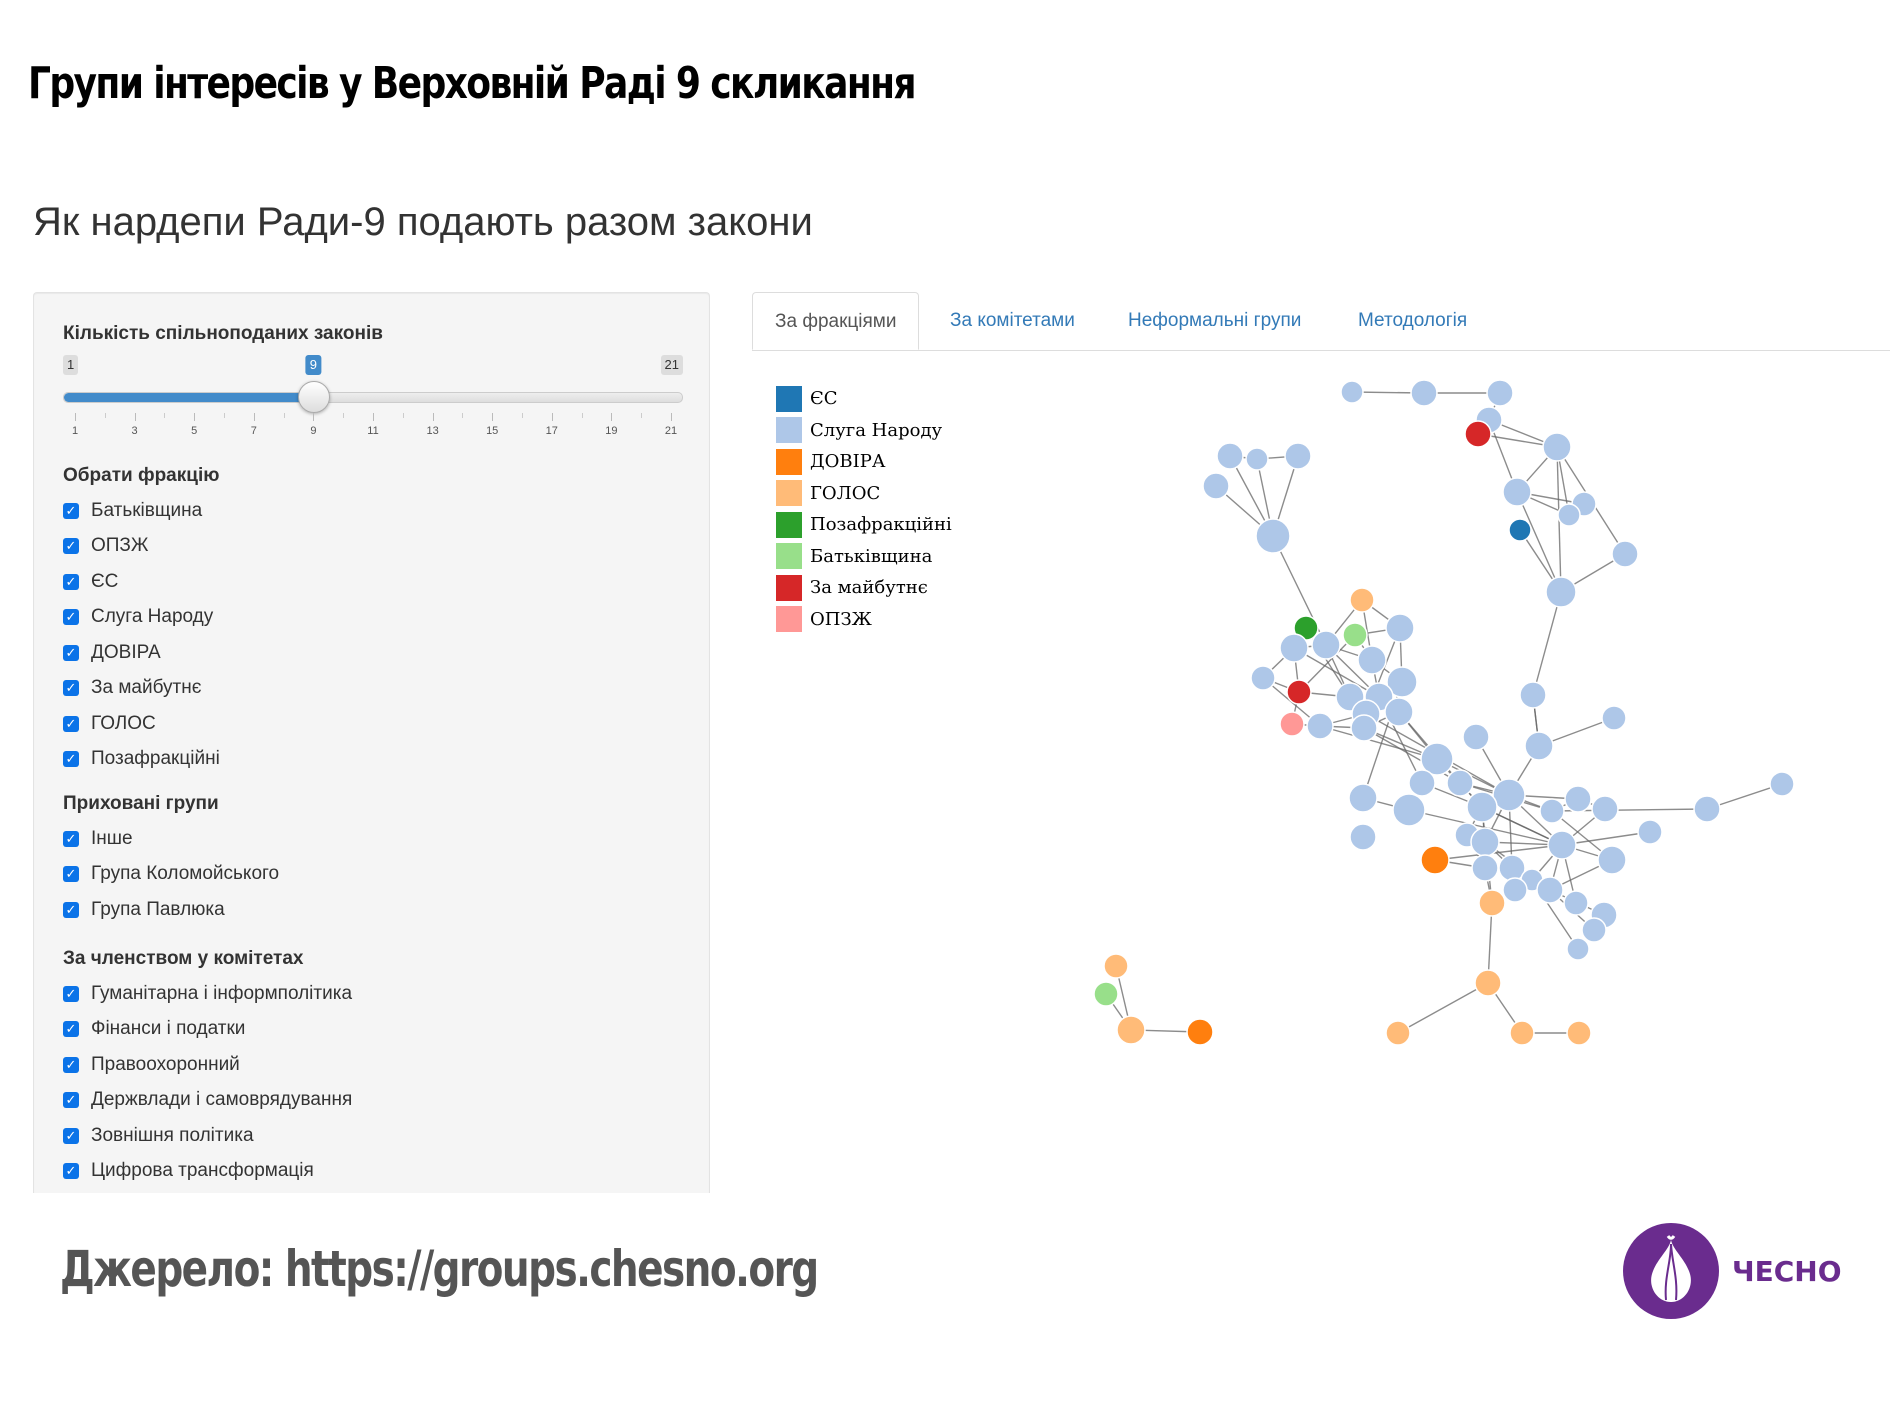  I want to click on faction-checkbox-es: ✓ ЄС, so click(141, 582).